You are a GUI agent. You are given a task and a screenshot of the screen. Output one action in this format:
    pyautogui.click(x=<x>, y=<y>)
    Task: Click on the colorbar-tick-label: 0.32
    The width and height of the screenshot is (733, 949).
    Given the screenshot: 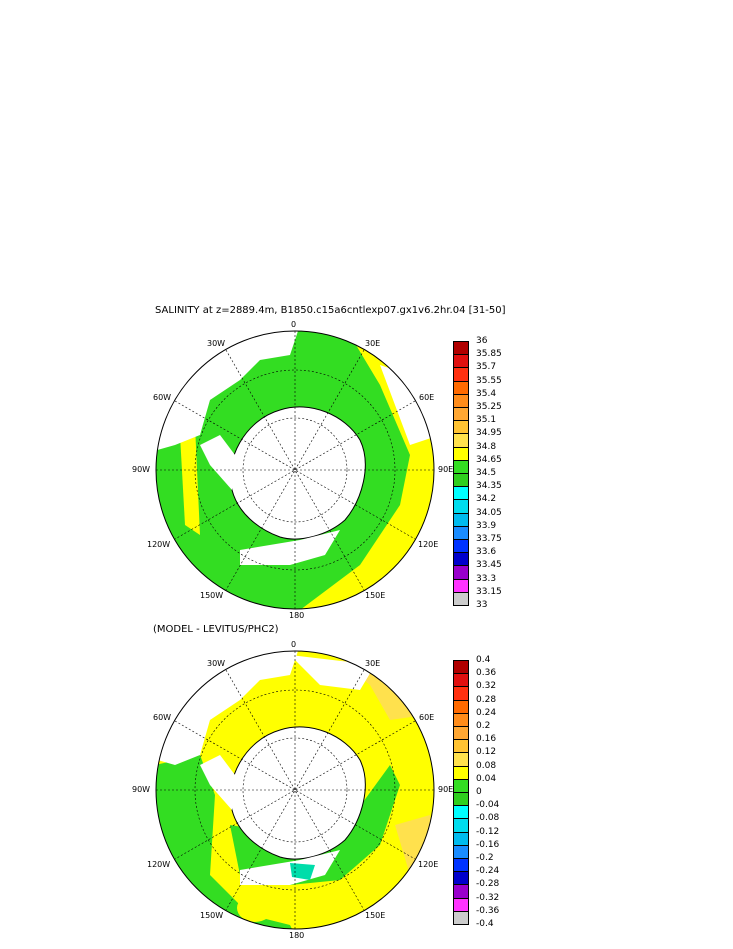 What is the action you would take?
    pyautogui.click(x=486, y=686)
    